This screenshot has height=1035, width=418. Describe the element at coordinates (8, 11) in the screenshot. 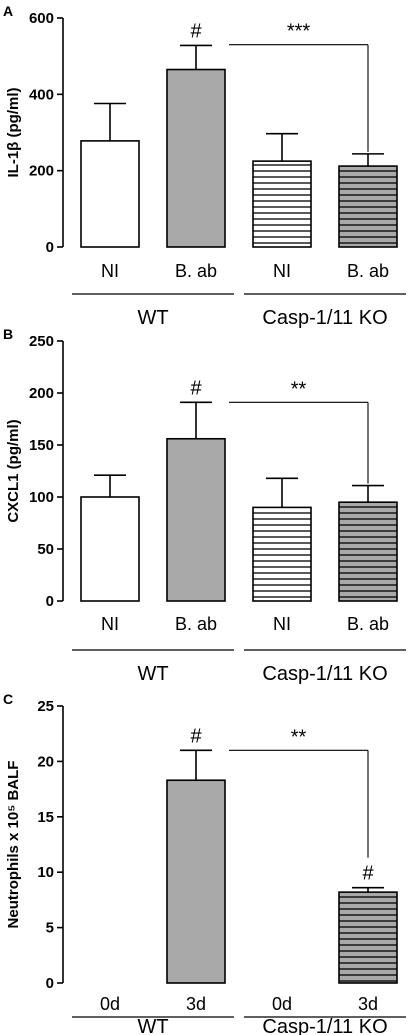

I see `panel-letter: A` at that location.